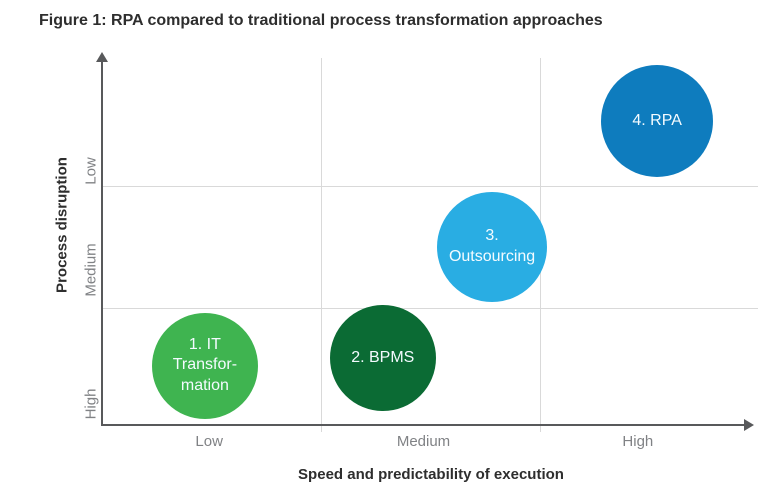 The height and width of the screenshot is (499, 763). I want to click on bubble-outsourcing: 3. Outsourcing, so click(492, 247).